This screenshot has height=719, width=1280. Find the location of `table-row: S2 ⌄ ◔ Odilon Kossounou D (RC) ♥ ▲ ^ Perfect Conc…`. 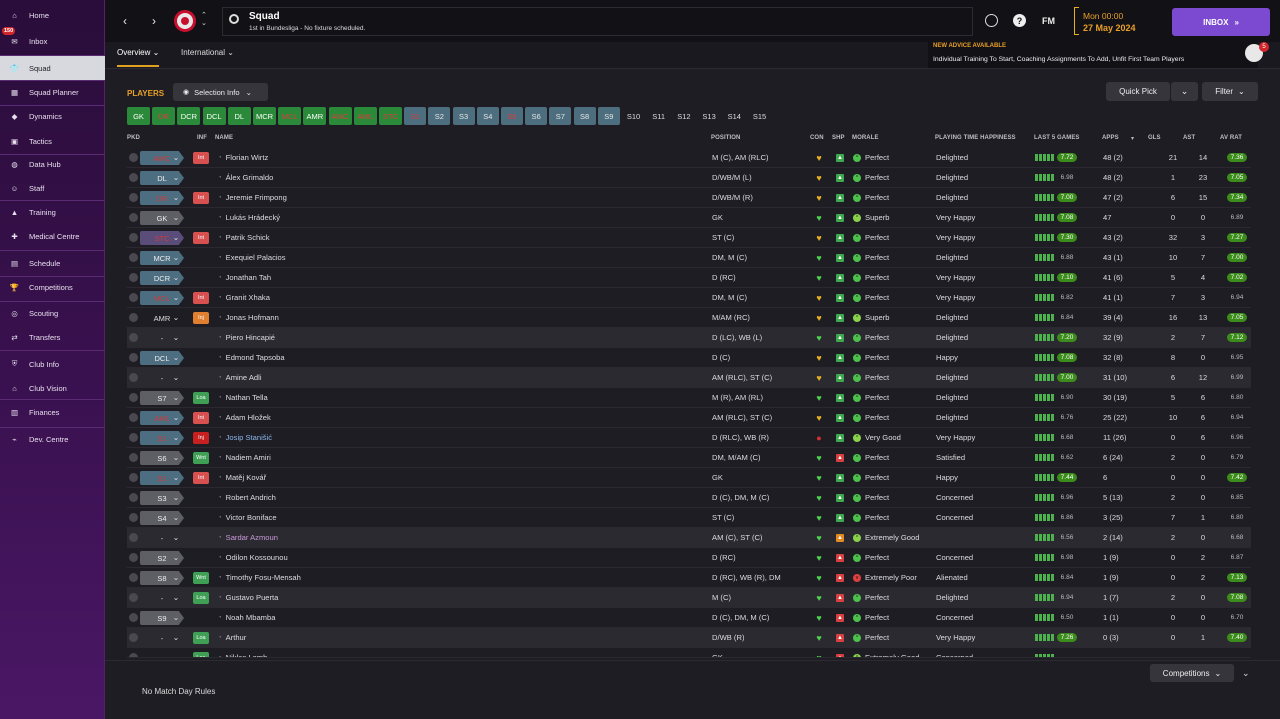

table-row: S2 ⌄ ◔ Odilon Kossounou D (RC) ♥ ▲ ^ Perfect Conc… is located at coordinates (689, 558).